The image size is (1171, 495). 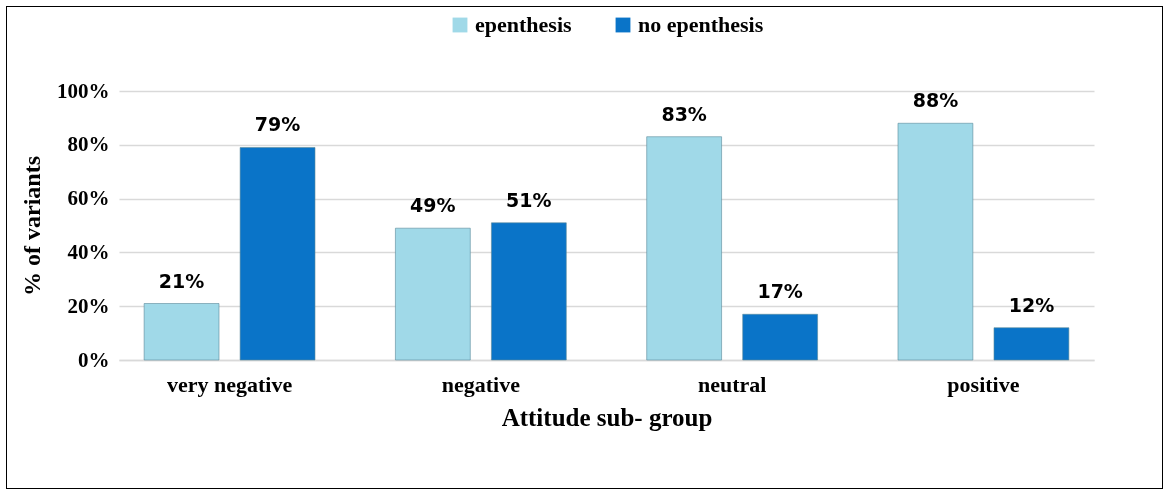 I want to click on data-label: 49%, so click(x=433, y=205).